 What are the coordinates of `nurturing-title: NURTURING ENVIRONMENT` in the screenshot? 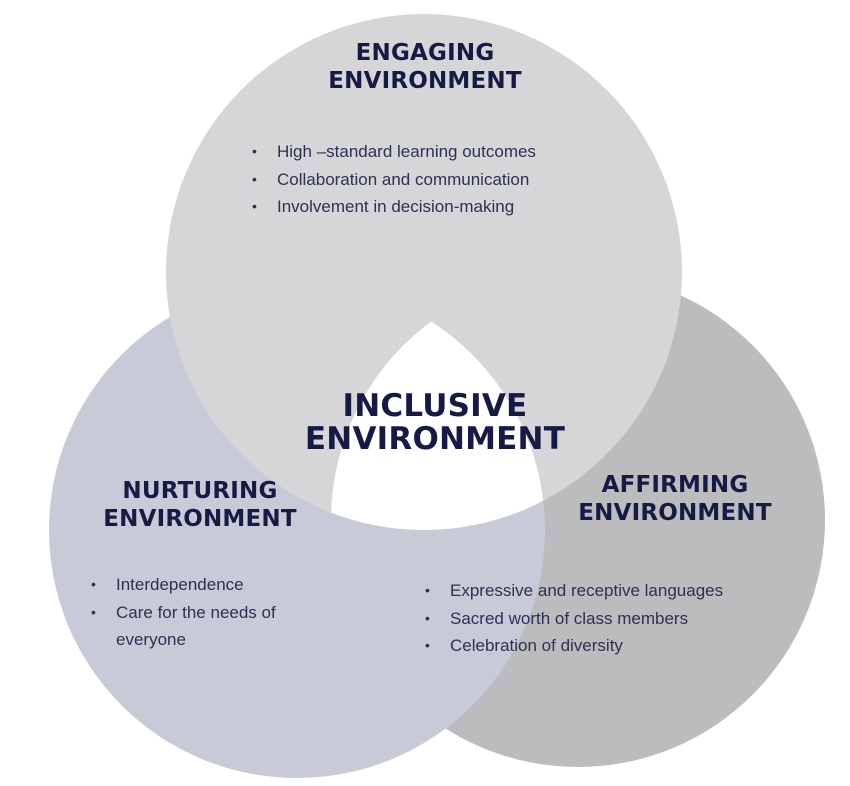 It's located at (200, 505).